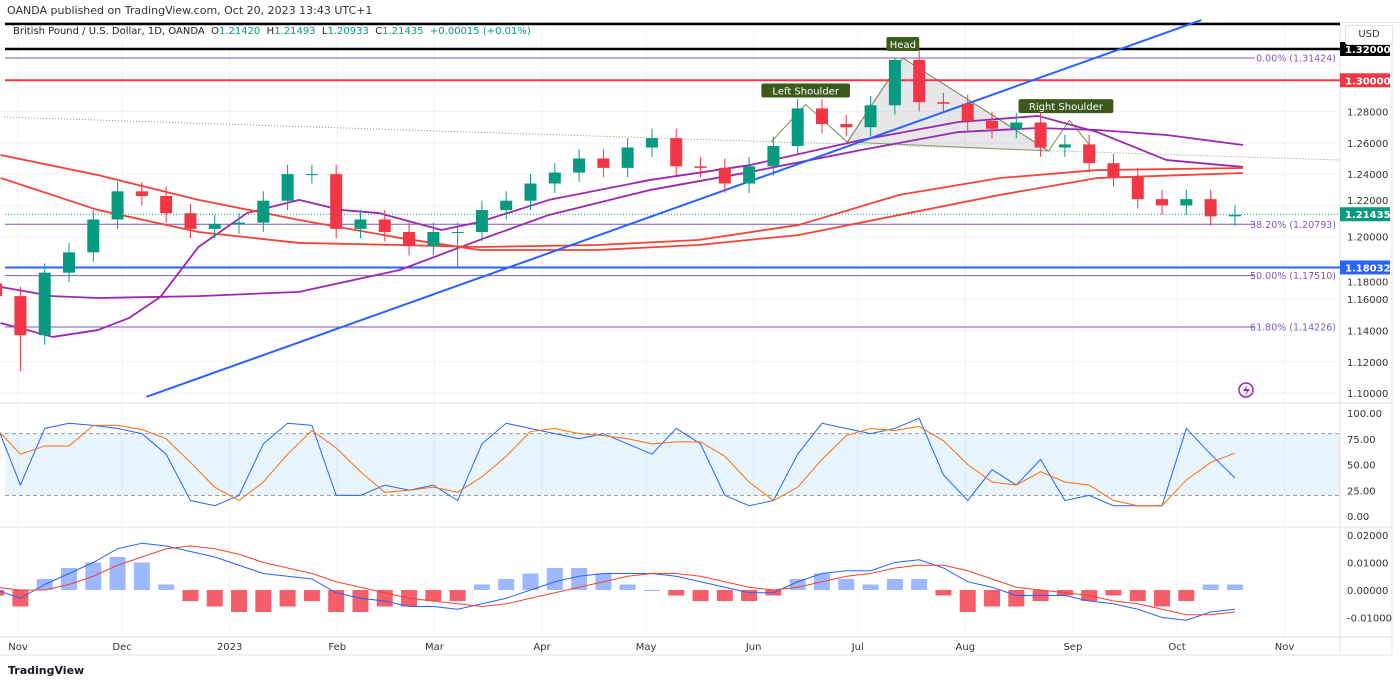  Describe the element at coordinates (1361, 491) in the screenshot. I see `stoch-tick-label: 25.00` at that location.